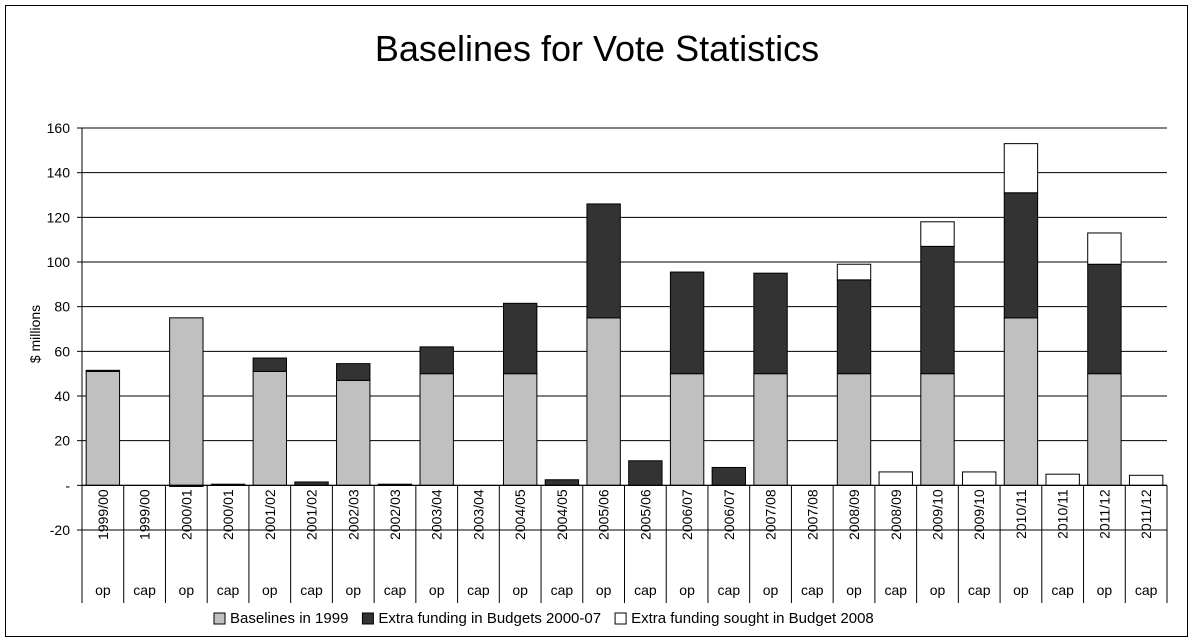  What do you see at coordinates (489, 618) in the screenshot?
I see `legend-label-2: Extra funding in Budgets 2000-07` at bounding box center [489, 618].